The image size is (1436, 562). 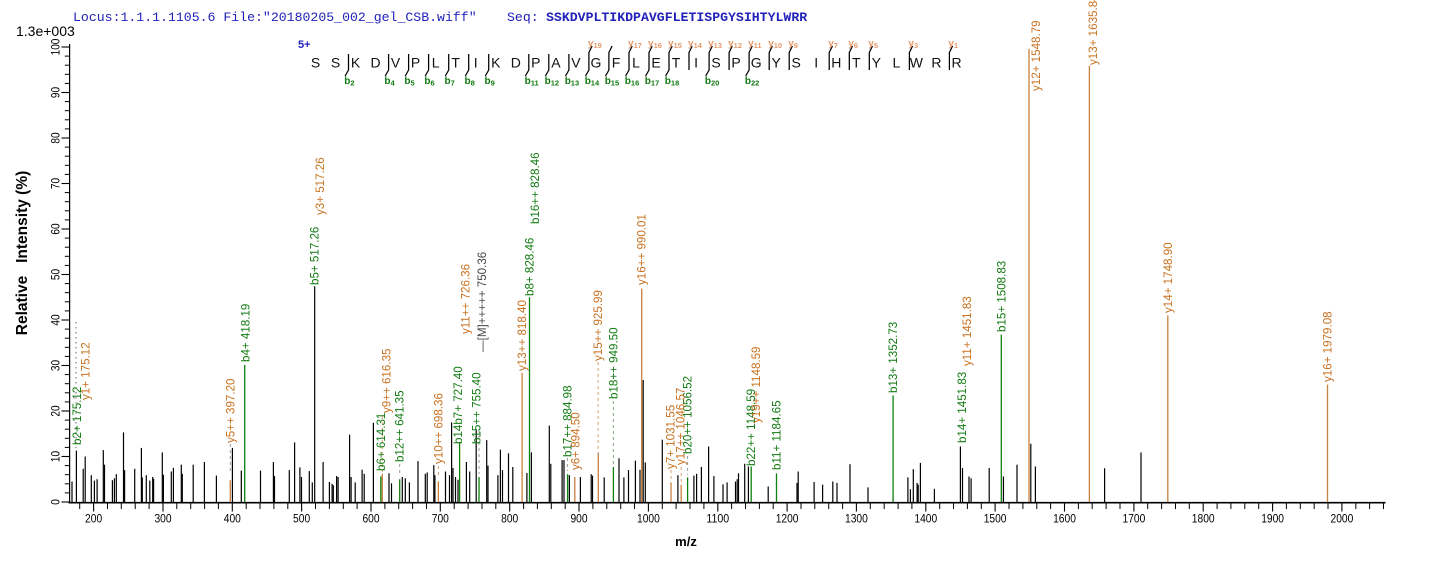 I want to click on svg-text: y13, so click(x=715, y=45).